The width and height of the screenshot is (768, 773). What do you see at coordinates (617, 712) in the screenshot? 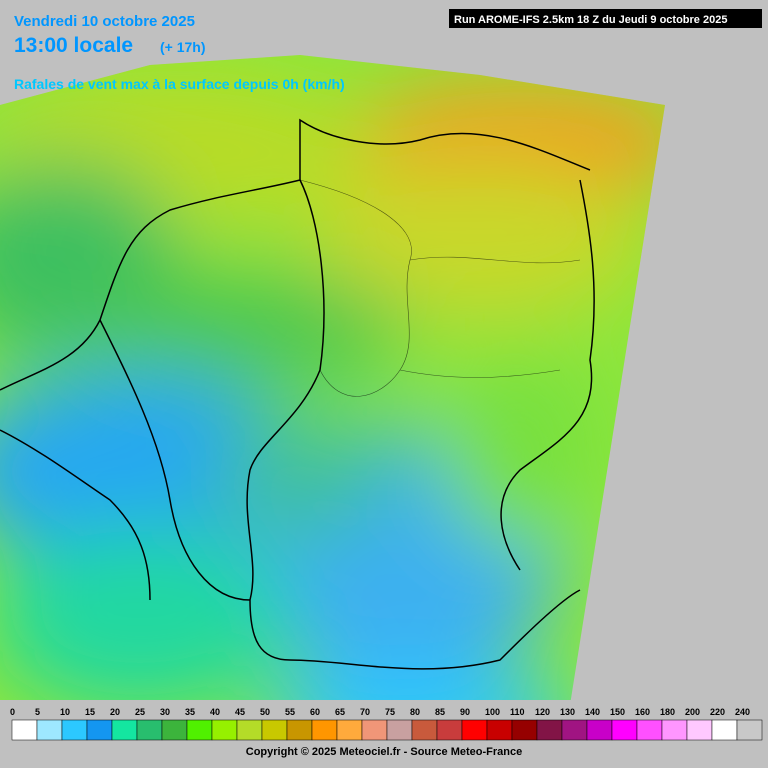
I see `legend-label: 150` at bounding box center [617, 712].